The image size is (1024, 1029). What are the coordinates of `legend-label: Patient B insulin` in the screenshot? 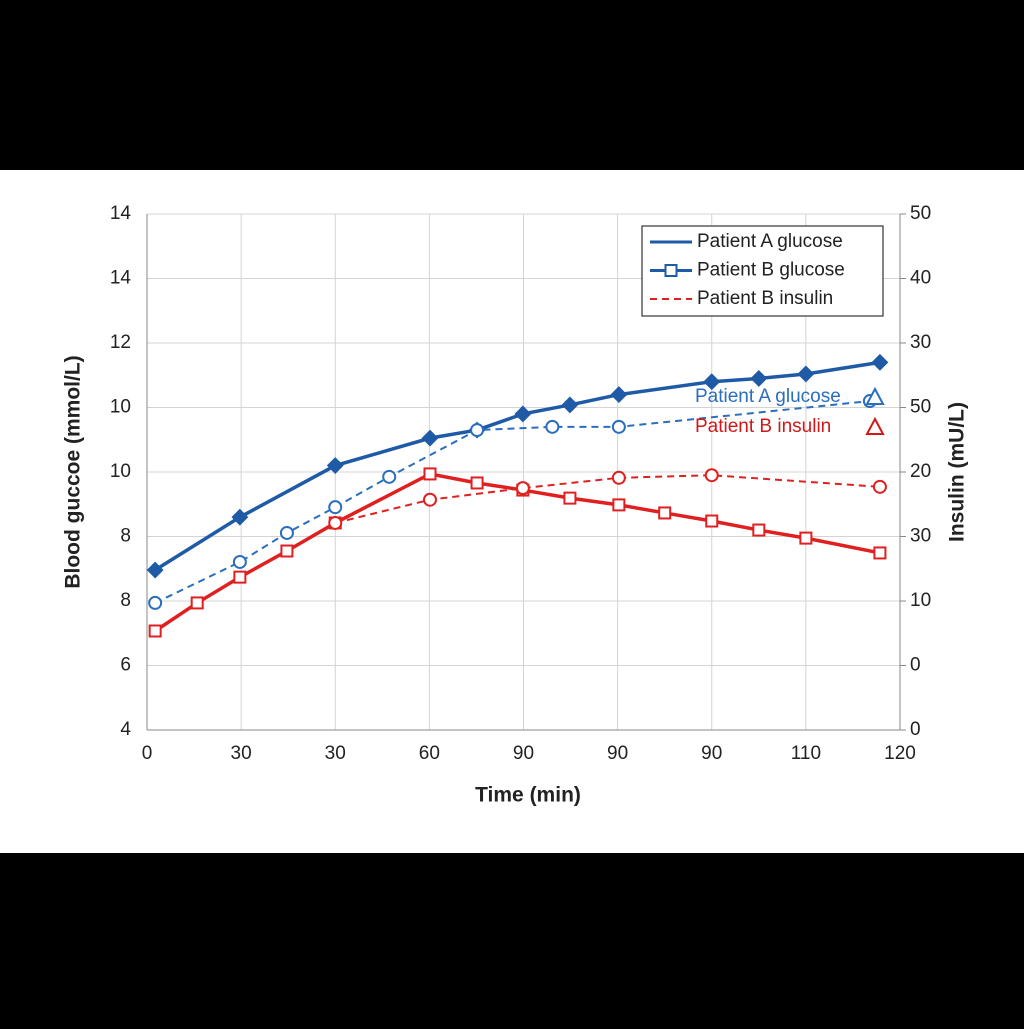 It's located at (765, 298).